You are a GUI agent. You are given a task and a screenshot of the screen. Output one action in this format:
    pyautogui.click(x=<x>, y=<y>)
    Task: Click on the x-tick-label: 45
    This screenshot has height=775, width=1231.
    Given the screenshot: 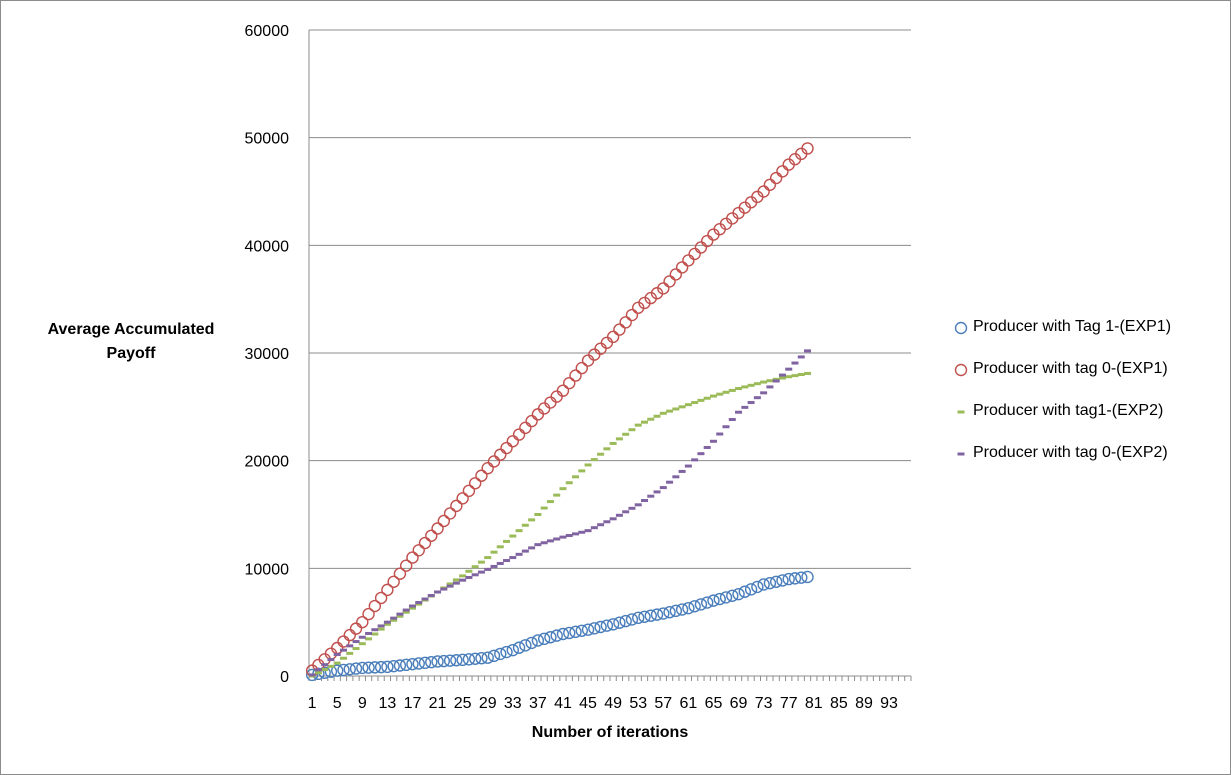 What is the action you would take?
    pyautogui.click(x=588, y=703)
    